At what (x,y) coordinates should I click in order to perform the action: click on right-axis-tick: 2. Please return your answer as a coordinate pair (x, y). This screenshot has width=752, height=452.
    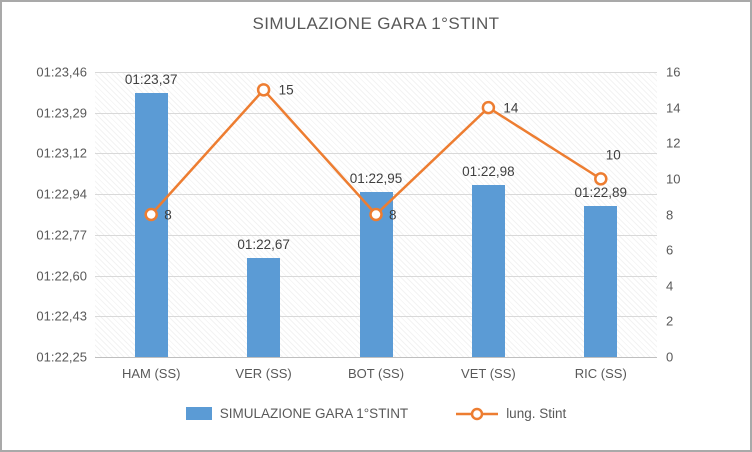
    Looking at the image, I should click on (670, 321).